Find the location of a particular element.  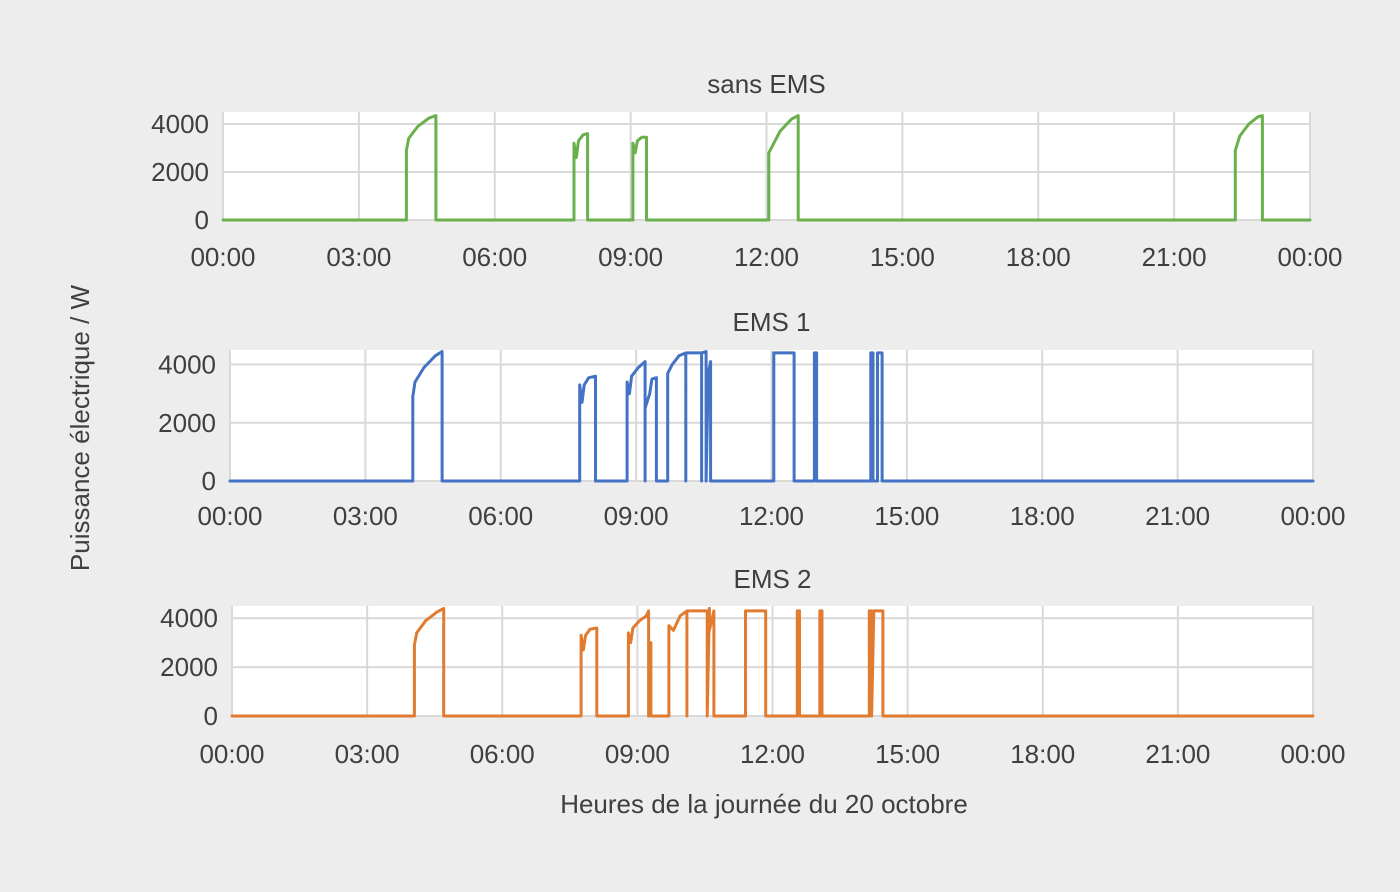

chart-title: EMS 2 is located at coordinates (772, 579).